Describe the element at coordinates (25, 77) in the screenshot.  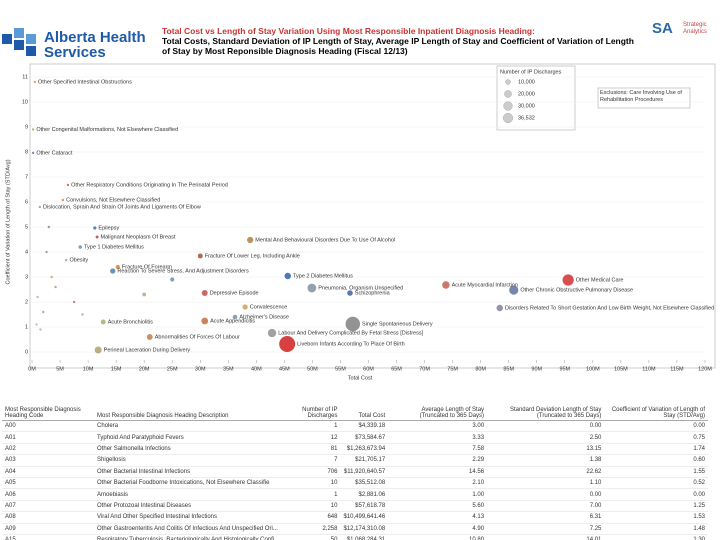
I see `y-tick-label: 11` at that location.